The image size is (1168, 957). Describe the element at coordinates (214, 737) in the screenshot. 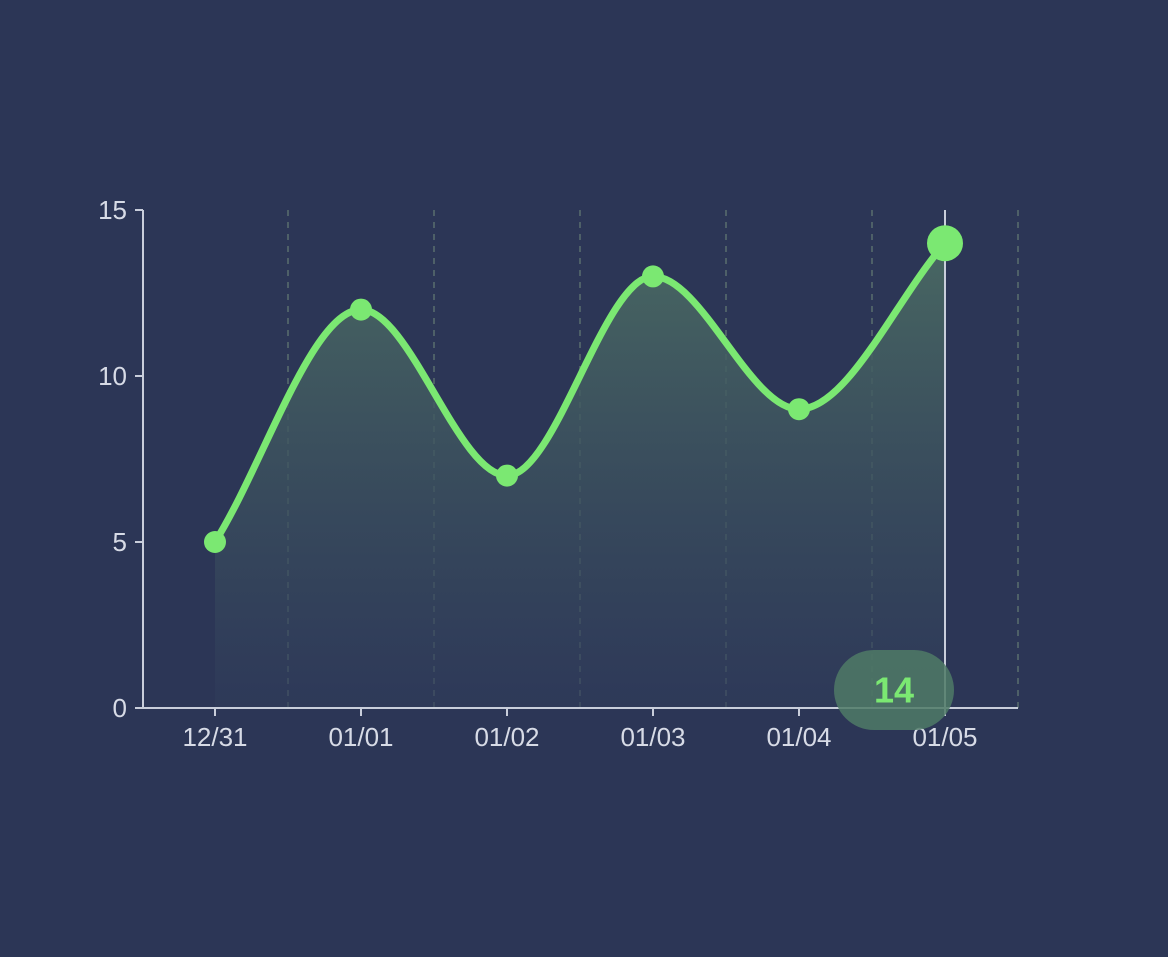

I see `x-tick-label: 12/31` at that location.